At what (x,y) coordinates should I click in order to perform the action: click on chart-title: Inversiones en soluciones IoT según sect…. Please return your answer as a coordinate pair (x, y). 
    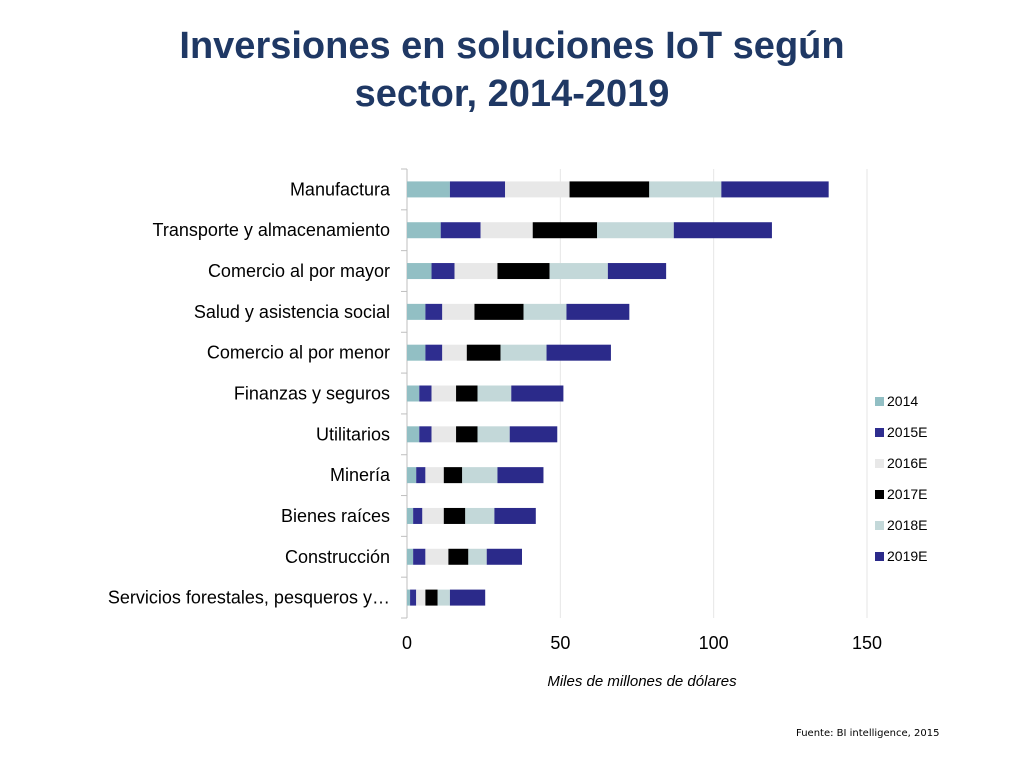
    Looking at the image, I should click on (512, 70).